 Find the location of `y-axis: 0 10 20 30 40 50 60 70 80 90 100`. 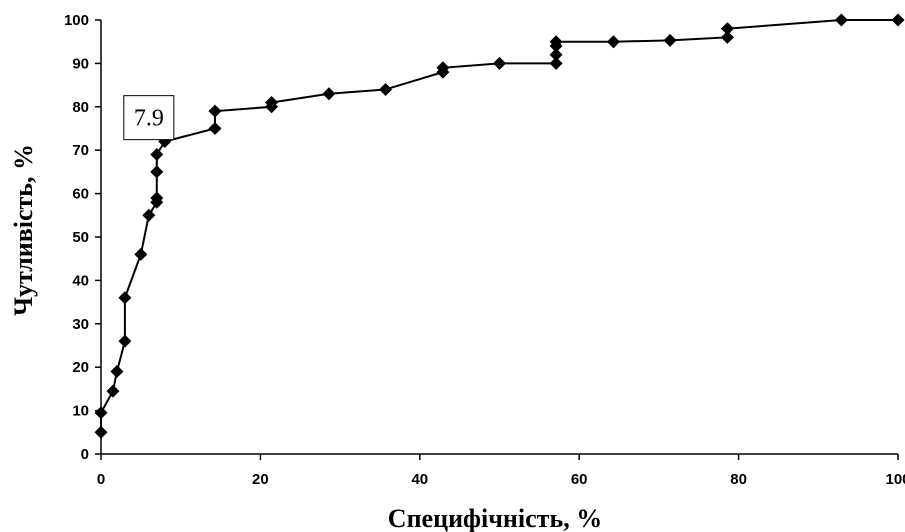

y-axis: 0 10 20 30 40 50 60 70 80 90 100 is located at coordinates (83, 237).